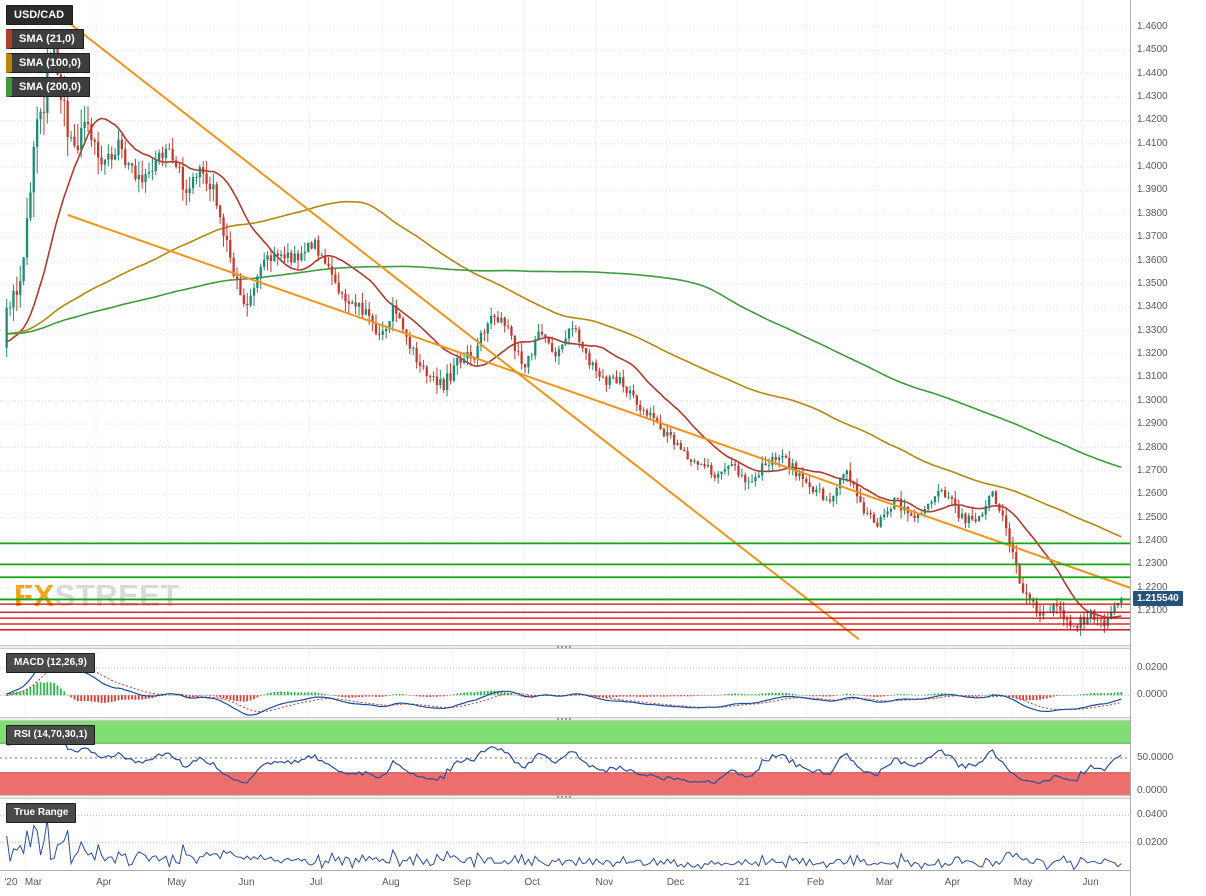 The width and height of the screenshot is (1206, 896). I want to click on symbol-chip: USD/CAD, so click(40, 15).